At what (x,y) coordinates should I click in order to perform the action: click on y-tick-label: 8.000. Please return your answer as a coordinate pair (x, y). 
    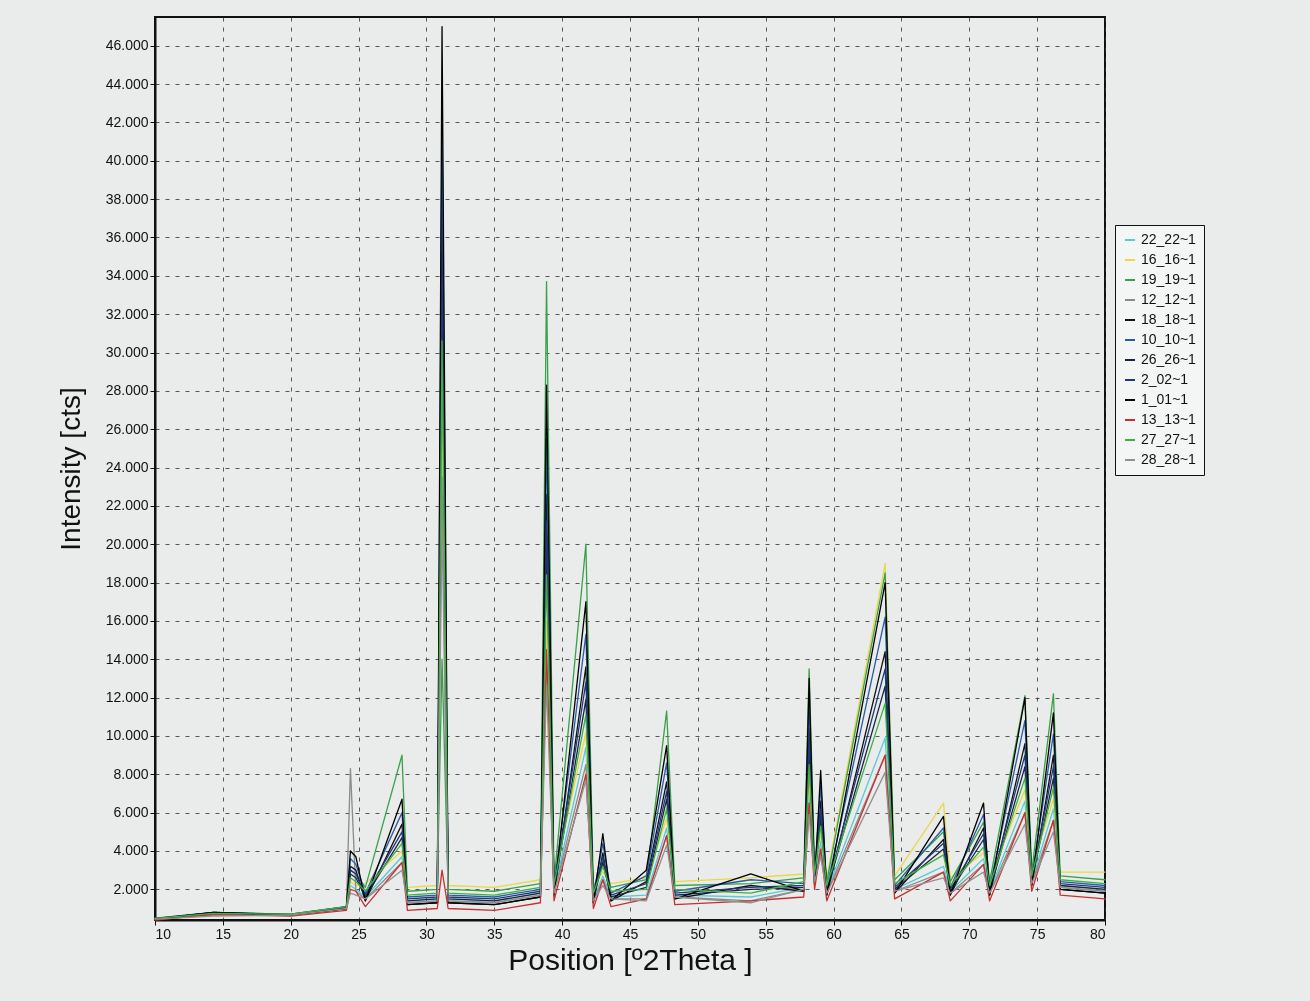
    Looking at the image, I should click on (131, 773).